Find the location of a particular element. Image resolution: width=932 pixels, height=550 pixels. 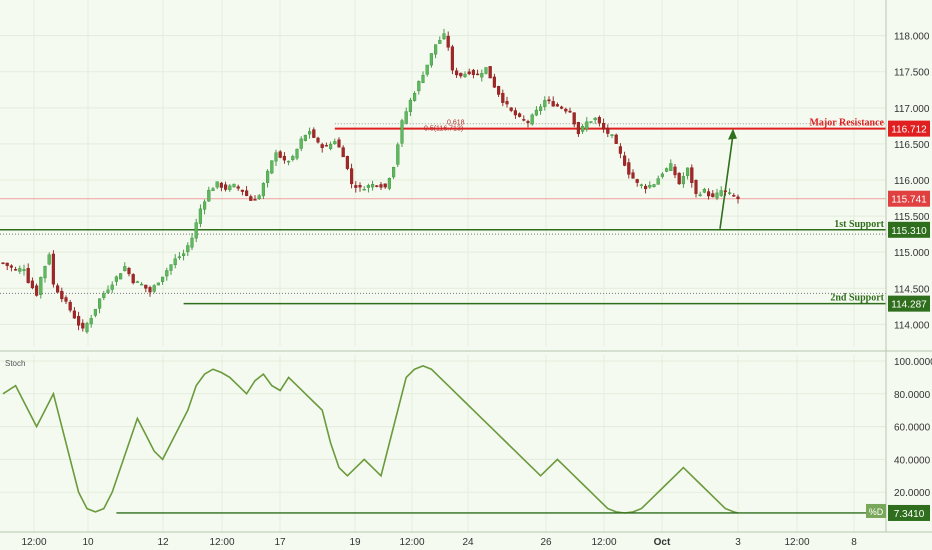

time-tick-label: 24 is located at coordinates (468, 542).